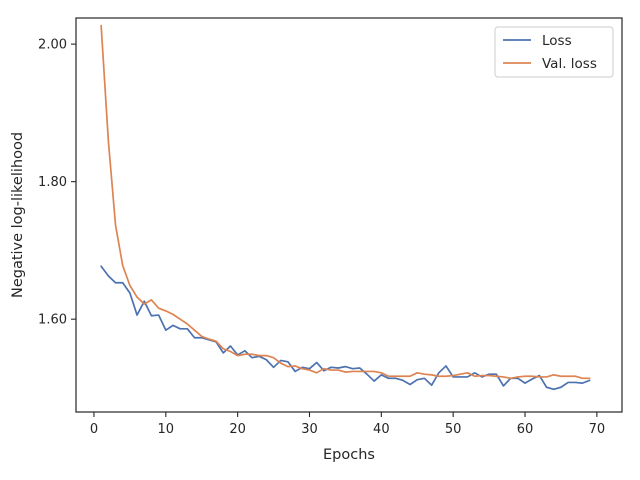  I want to click on x-tick-label: 10, so click(166, 429).